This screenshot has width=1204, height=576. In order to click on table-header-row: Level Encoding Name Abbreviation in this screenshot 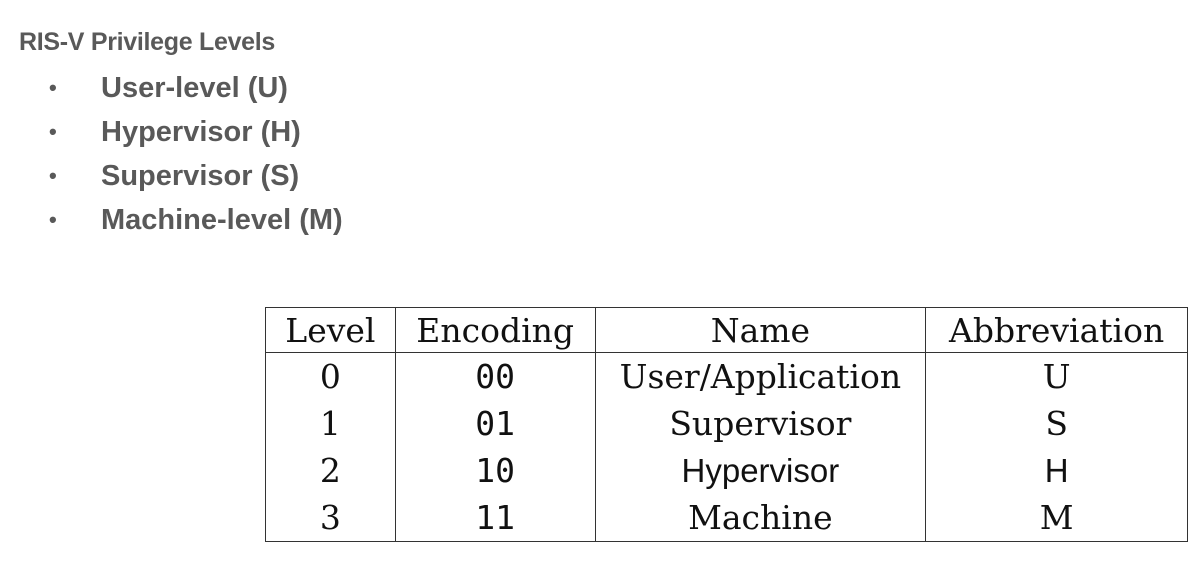, I will do `click(726, 330)`.